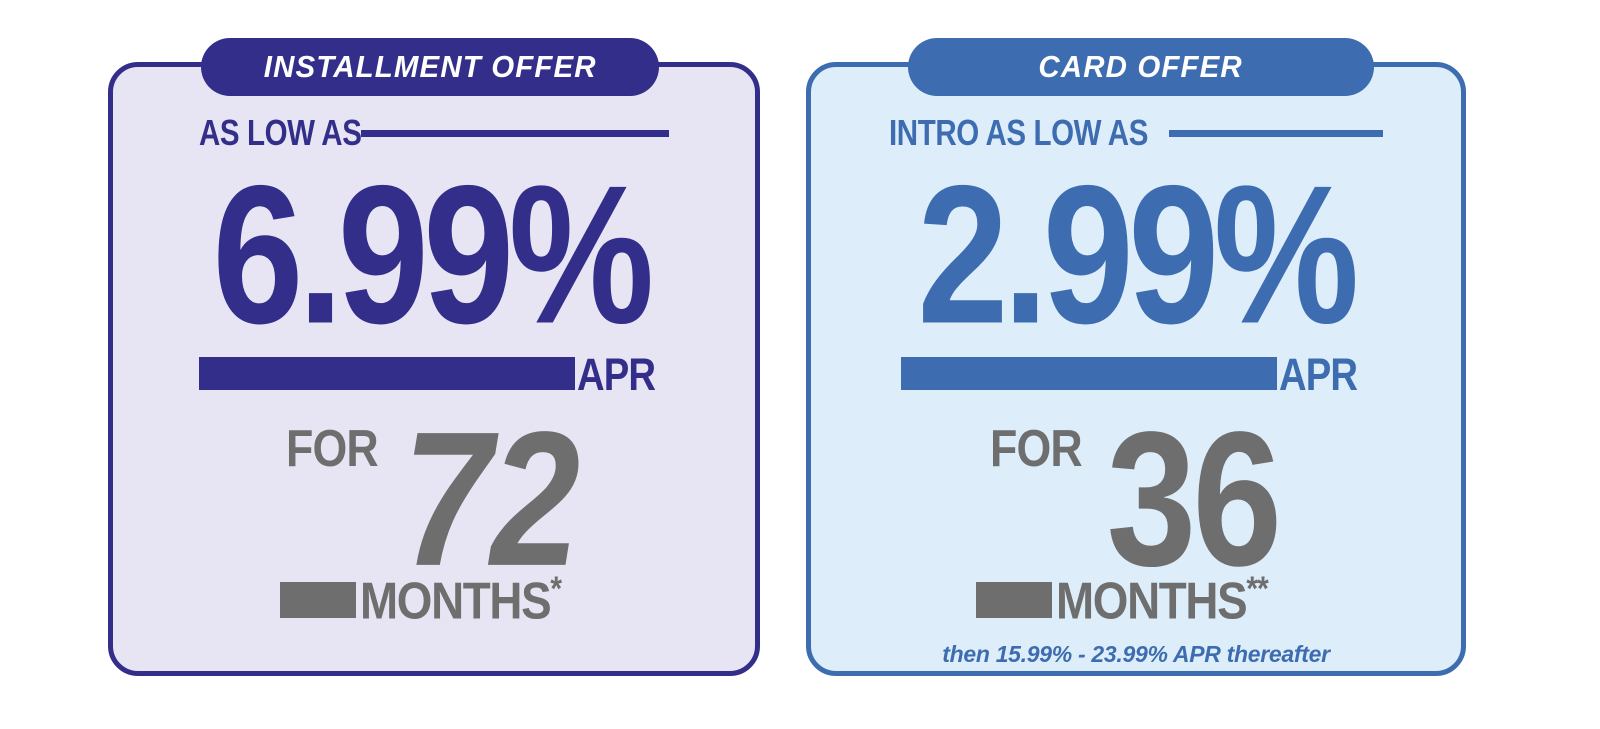 The image size is (1600, 729). What do you see at coordinates (616, 374) in the screenshot?
I see `installment-apr-label: APR` at bounding box center [616, 374].